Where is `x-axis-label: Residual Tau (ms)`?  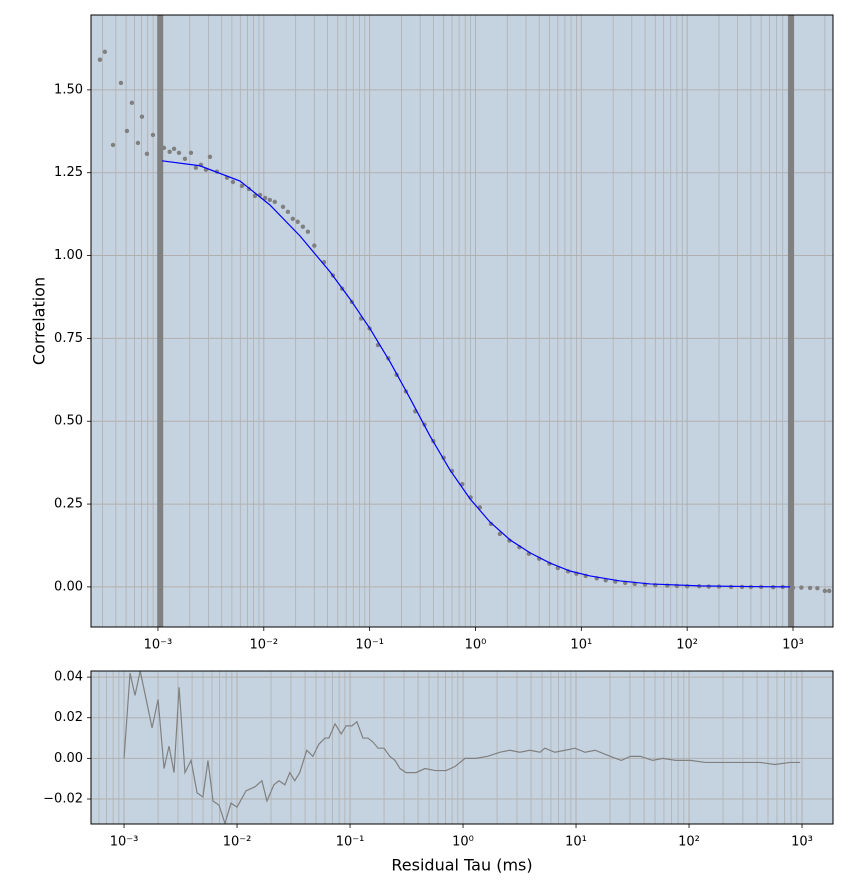
x-axis-label: Residual Tau (ms) is located at coordinates (461, 865).